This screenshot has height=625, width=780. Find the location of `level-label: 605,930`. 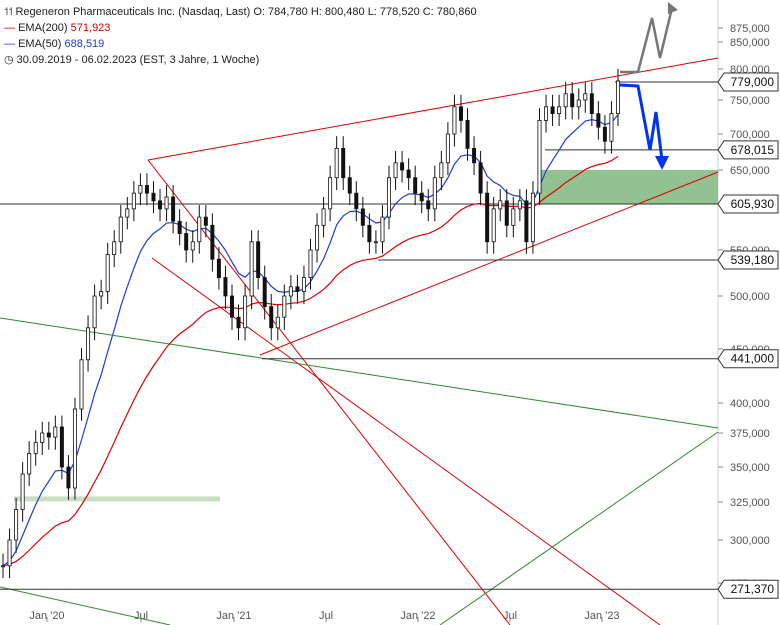

level-label: 605,930 is located at coordinates (748, 204).